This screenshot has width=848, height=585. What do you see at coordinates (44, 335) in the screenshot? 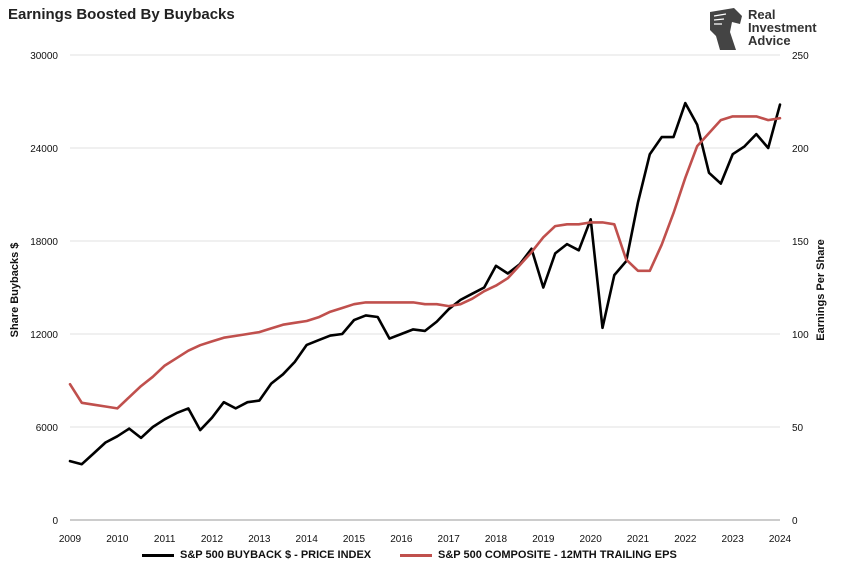
I see `y-tick-left: 12000` at bounding box center [44, 335].